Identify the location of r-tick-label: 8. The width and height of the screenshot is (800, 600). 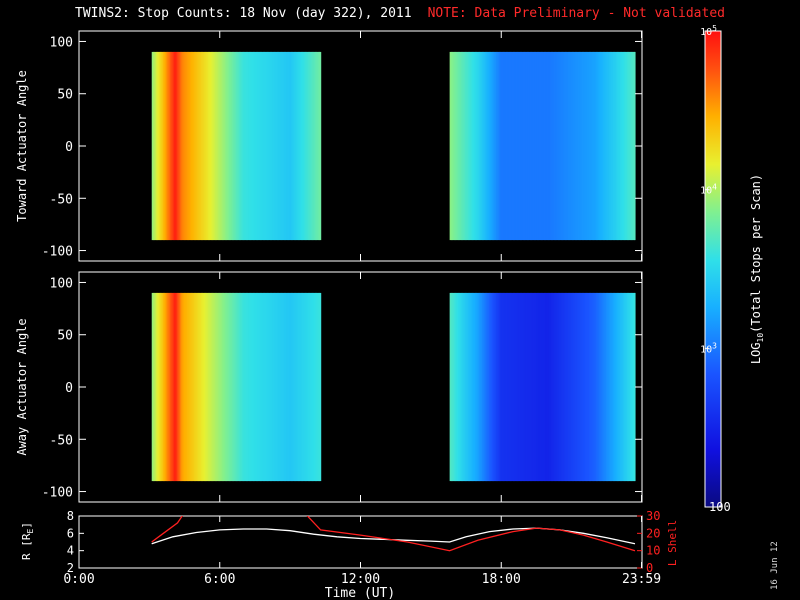
(70, 516).